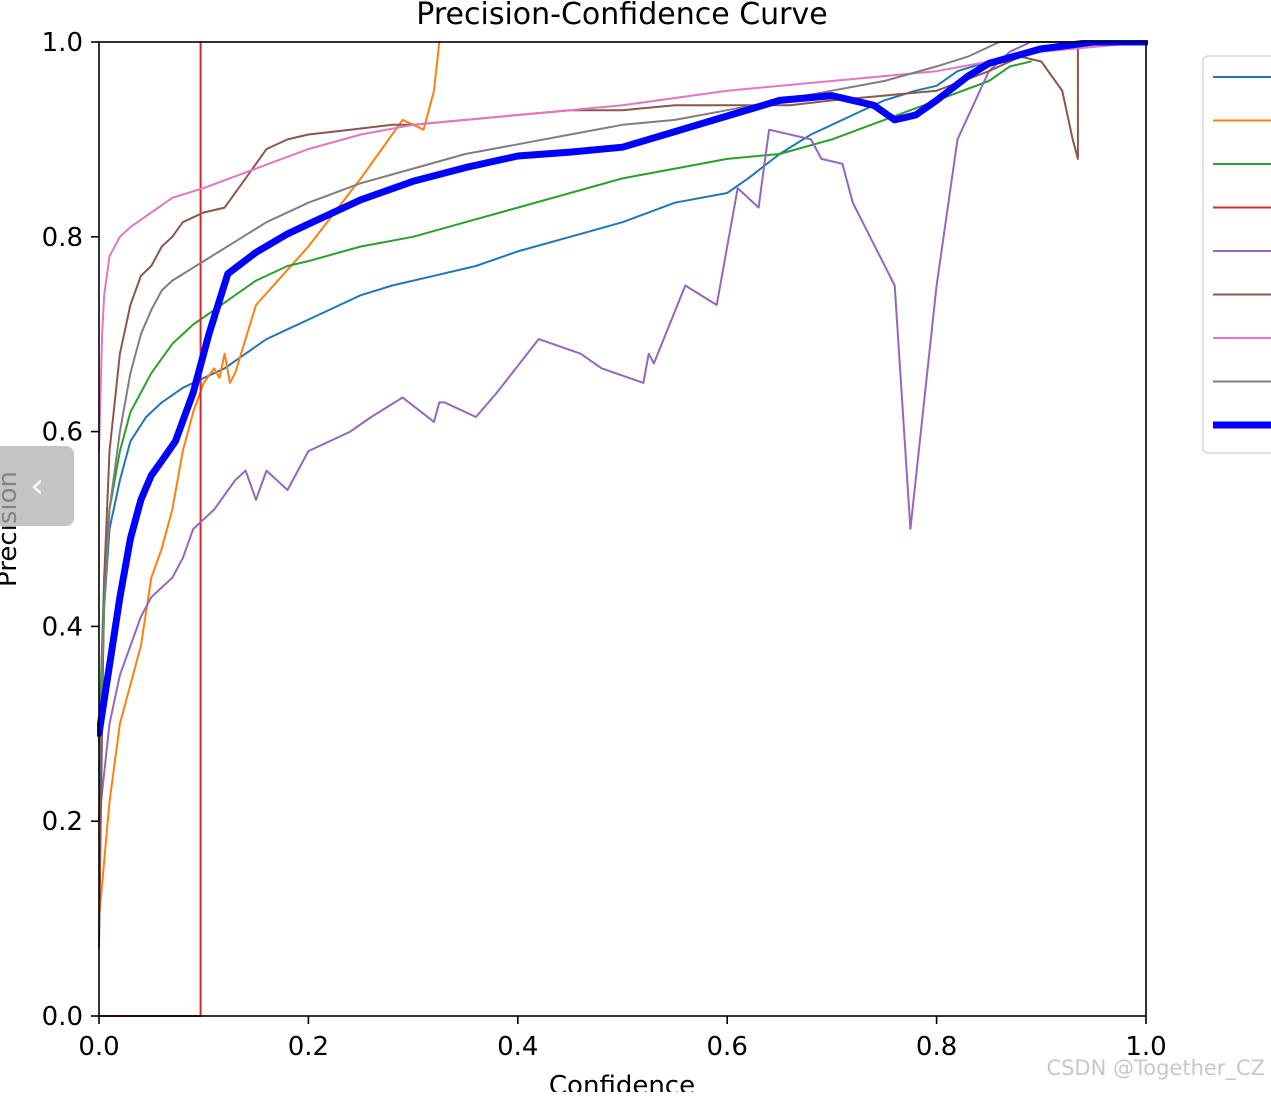 The image size is (1271, 1096). What do you see at coordinates (62, 43) in the screenshot?
I see `y-tick-label: 1.0` at bounding box center [62, 43].